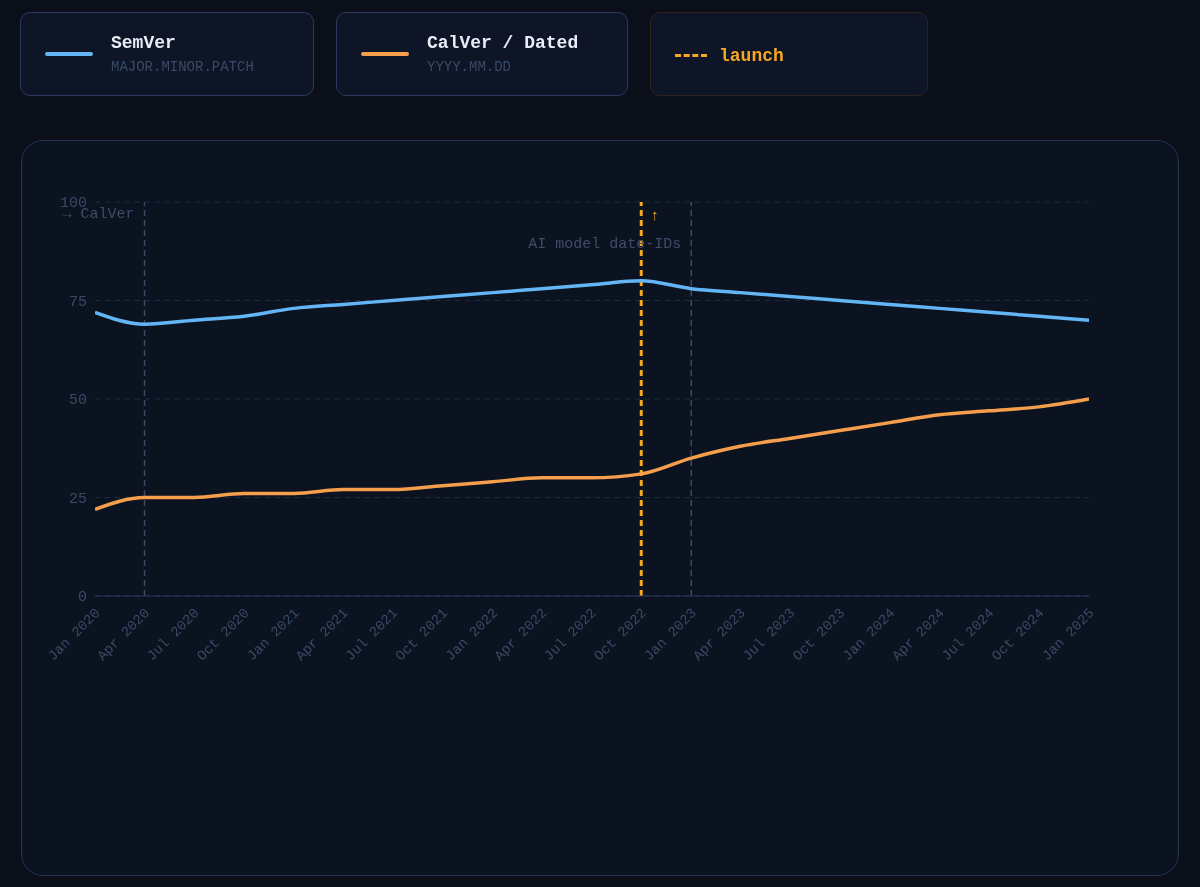 The image size is (1200, 887). What do you see at coordinates (144, 43) in the screenshot?
I see `legend-label: SemVer` at bounding box center [144, 43].